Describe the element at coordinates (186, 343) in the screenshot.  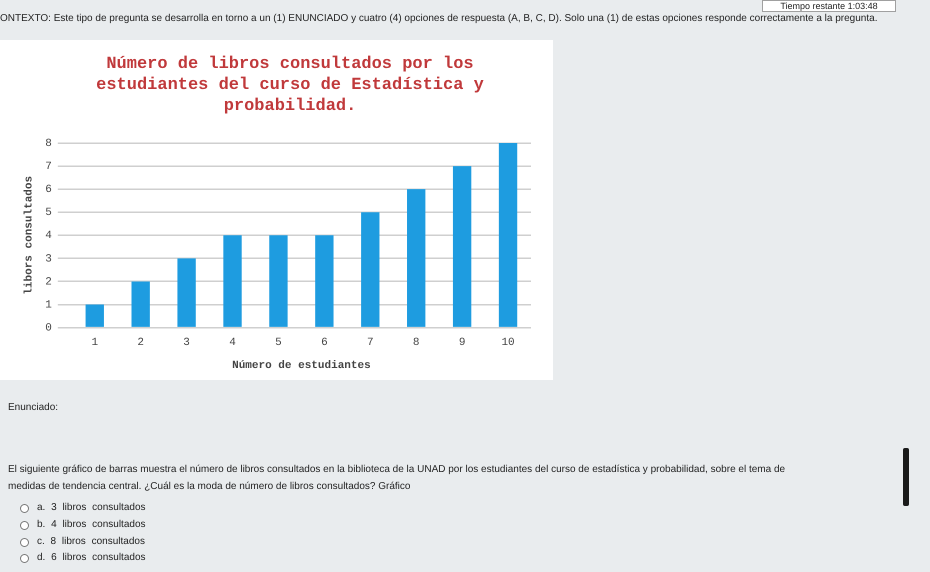
I see `x-tick-label: 3` at that location.